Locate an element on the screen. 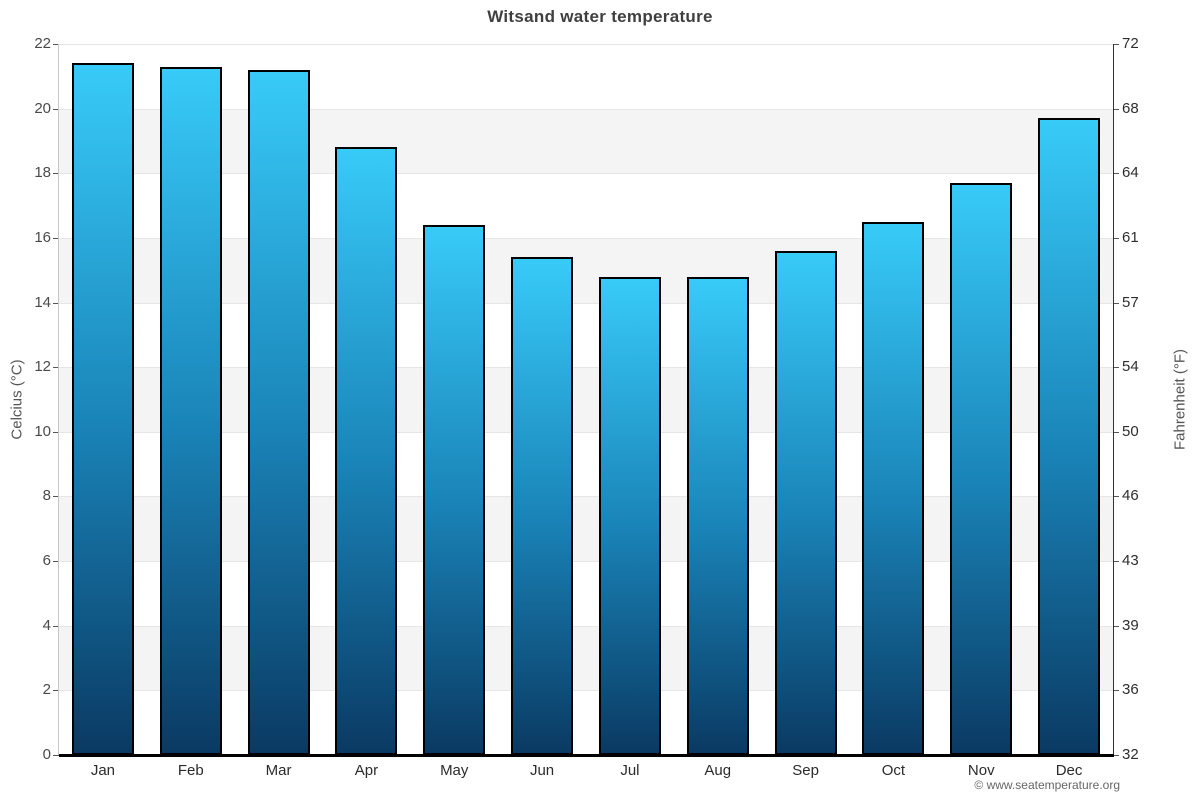 The image size is (1200, 800). x-tick-dec: Dec is located at coordinates (1069, 770).